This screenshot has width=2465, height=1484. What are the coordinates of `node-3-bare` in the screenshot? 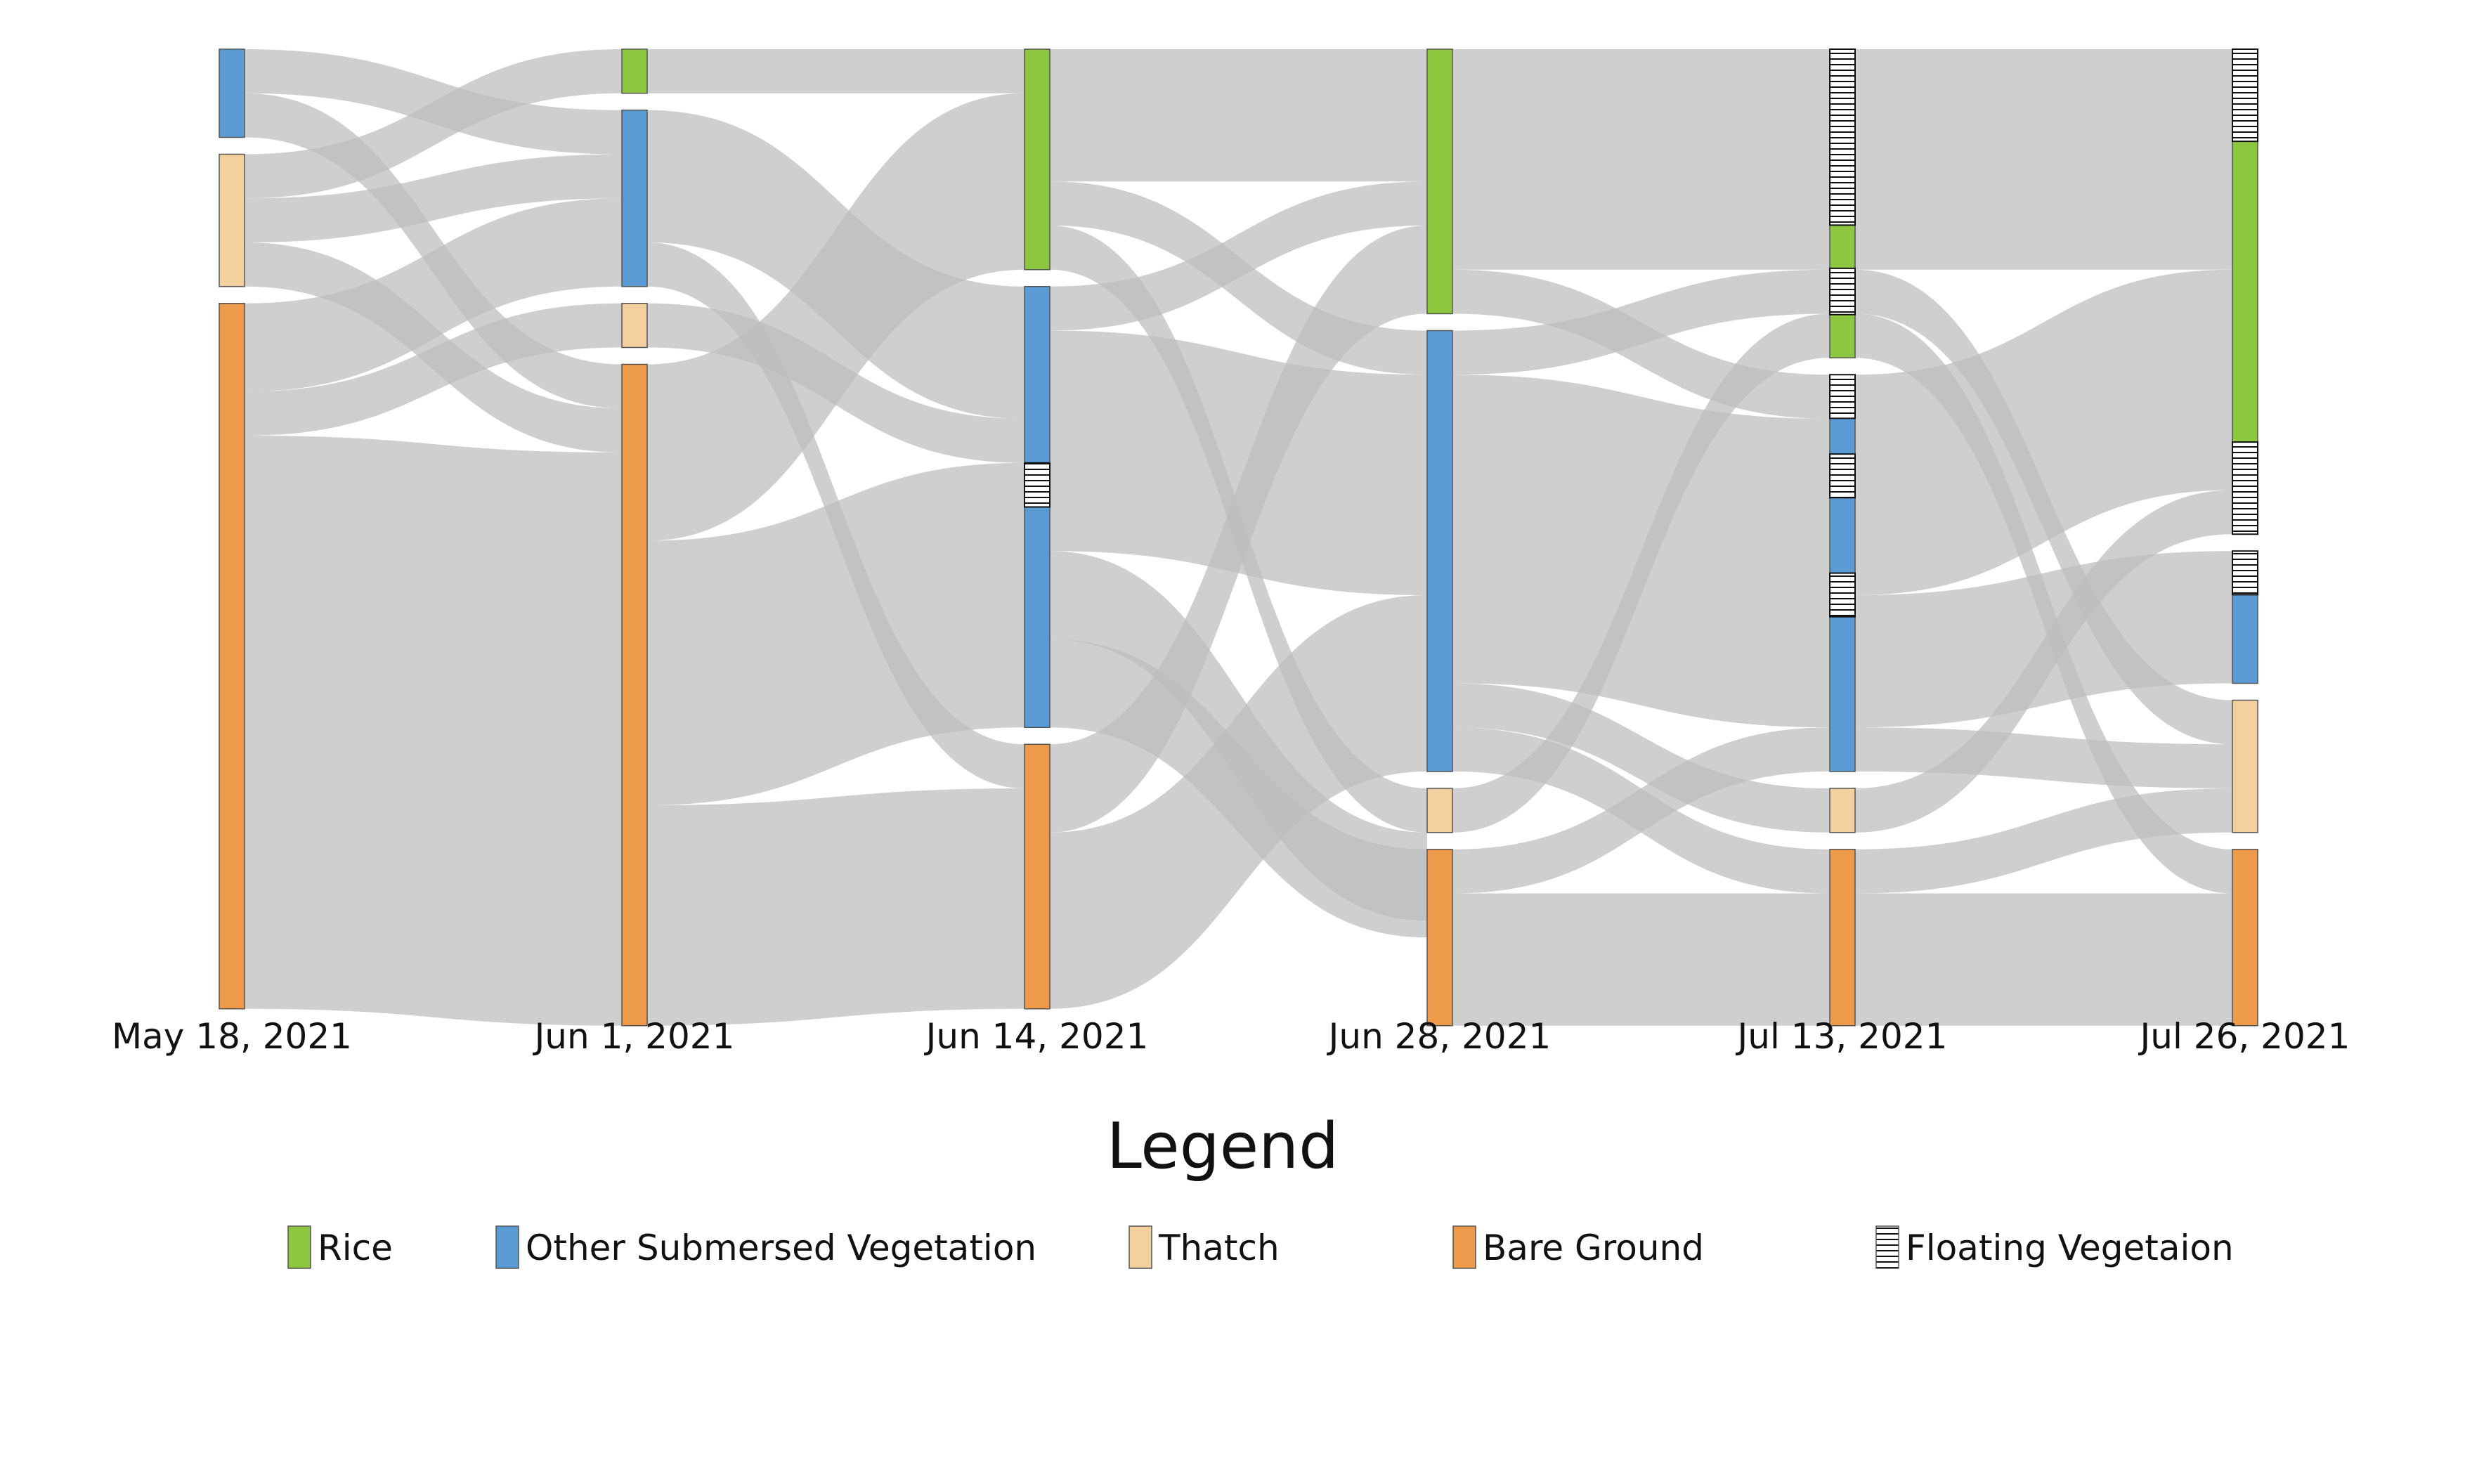 It's located at (1439, 938).